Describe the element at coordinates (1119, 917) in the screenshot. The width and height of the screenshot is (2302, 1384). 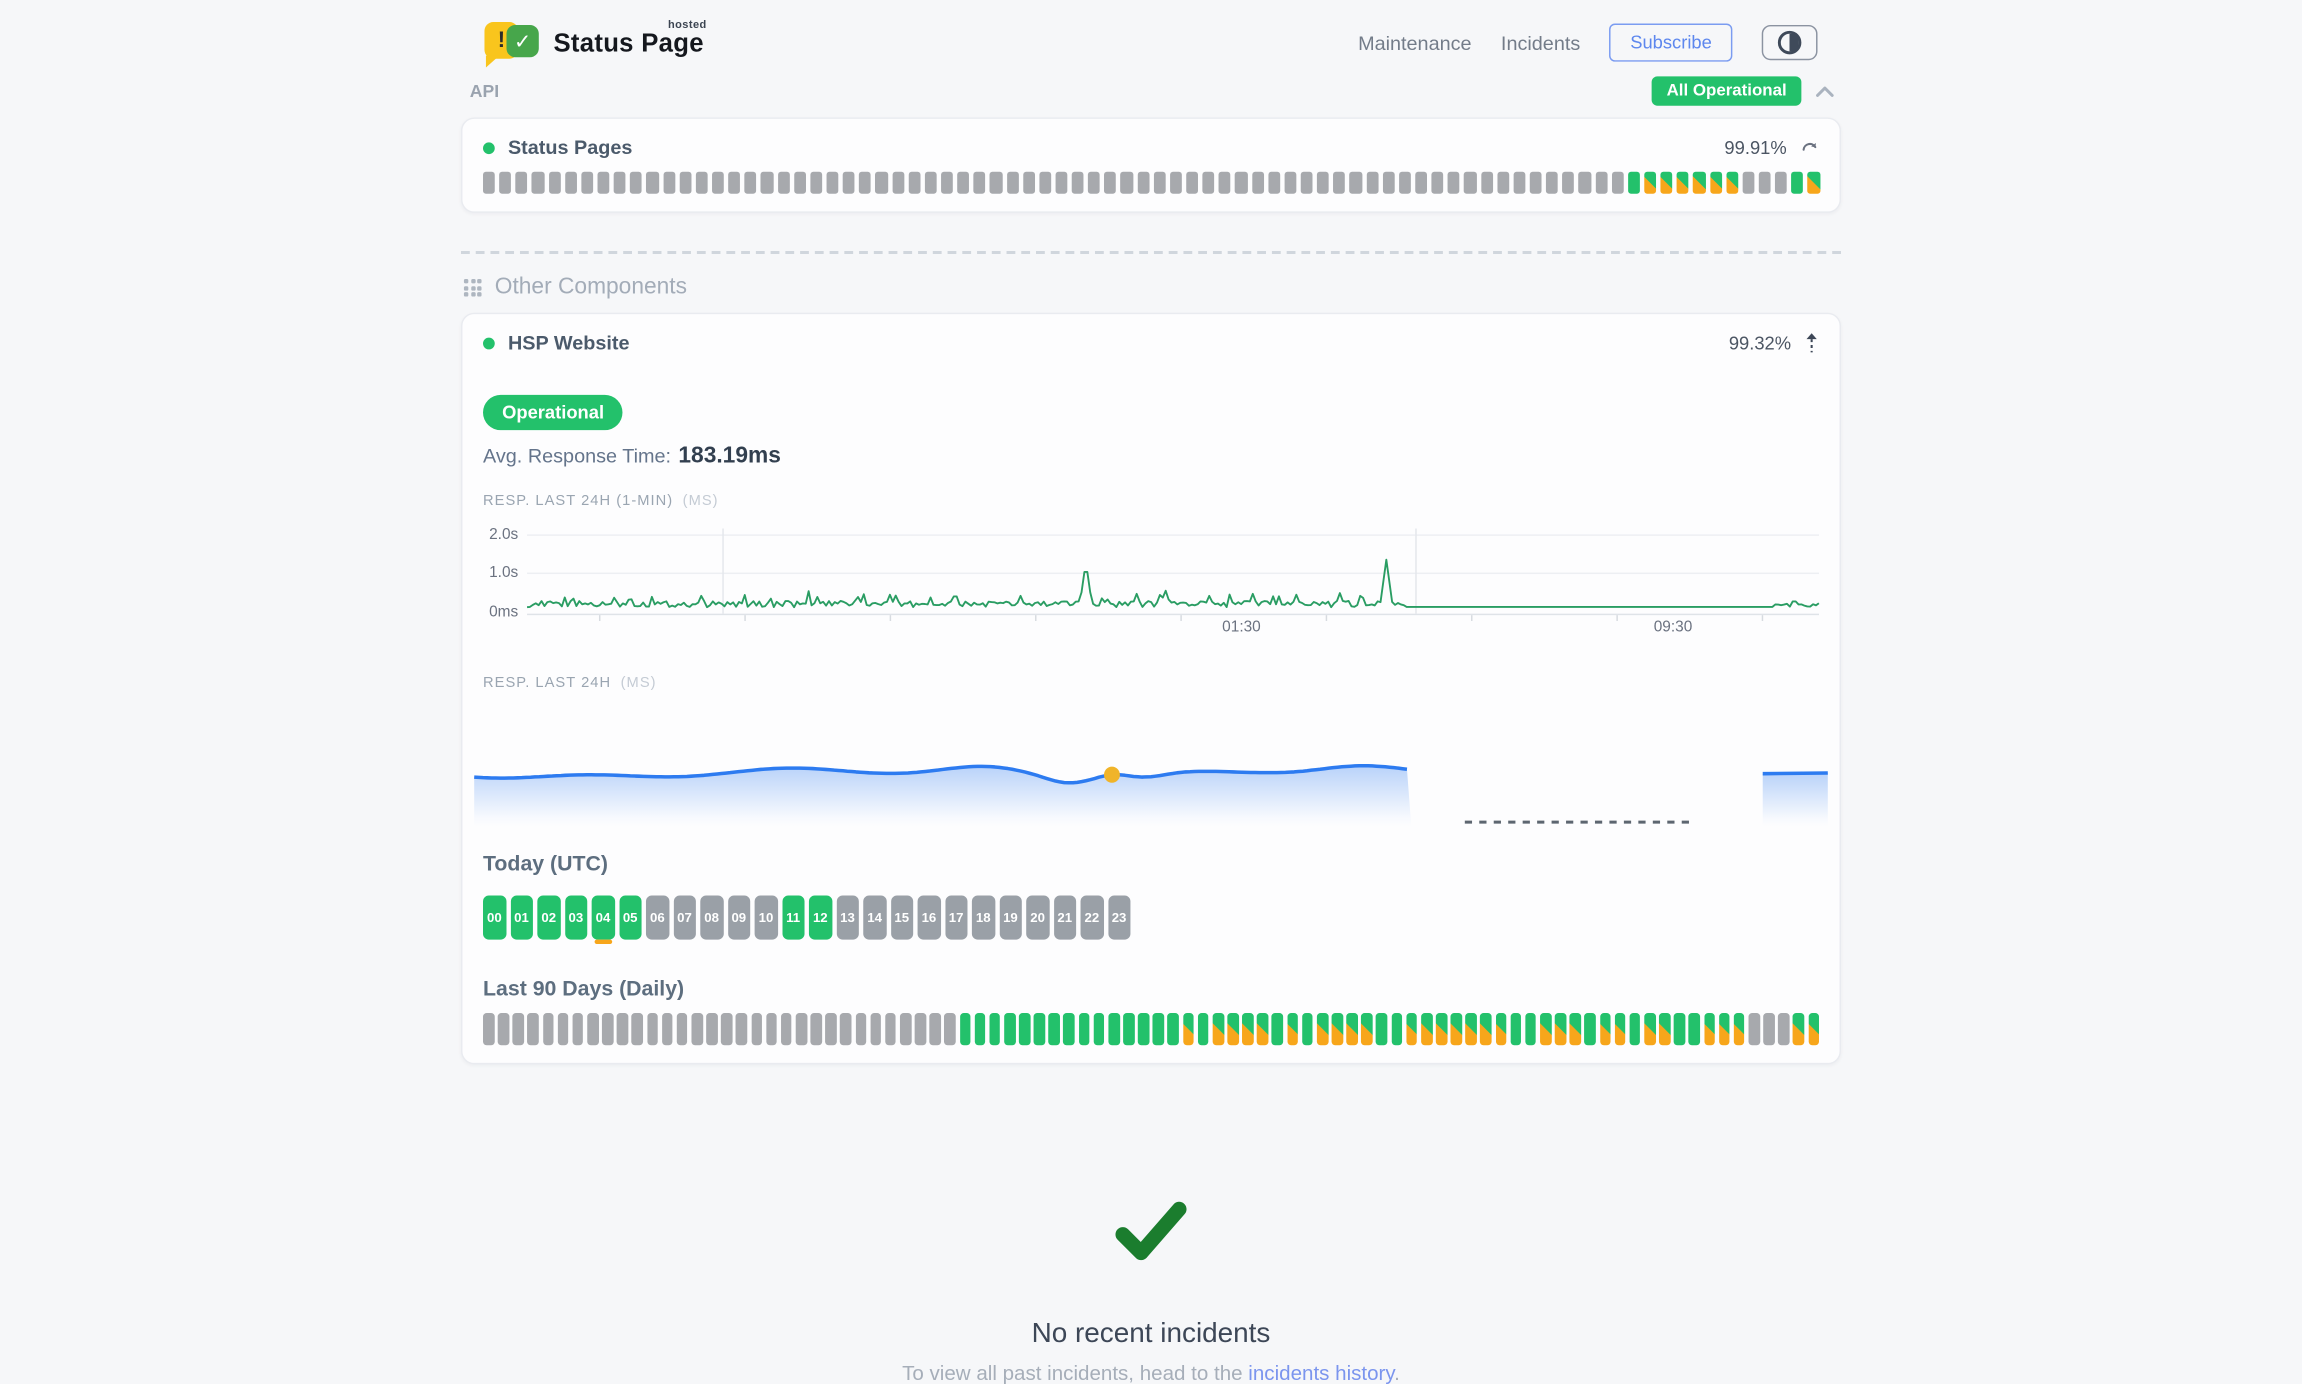
I see `hour-block-23: 23` at that location.